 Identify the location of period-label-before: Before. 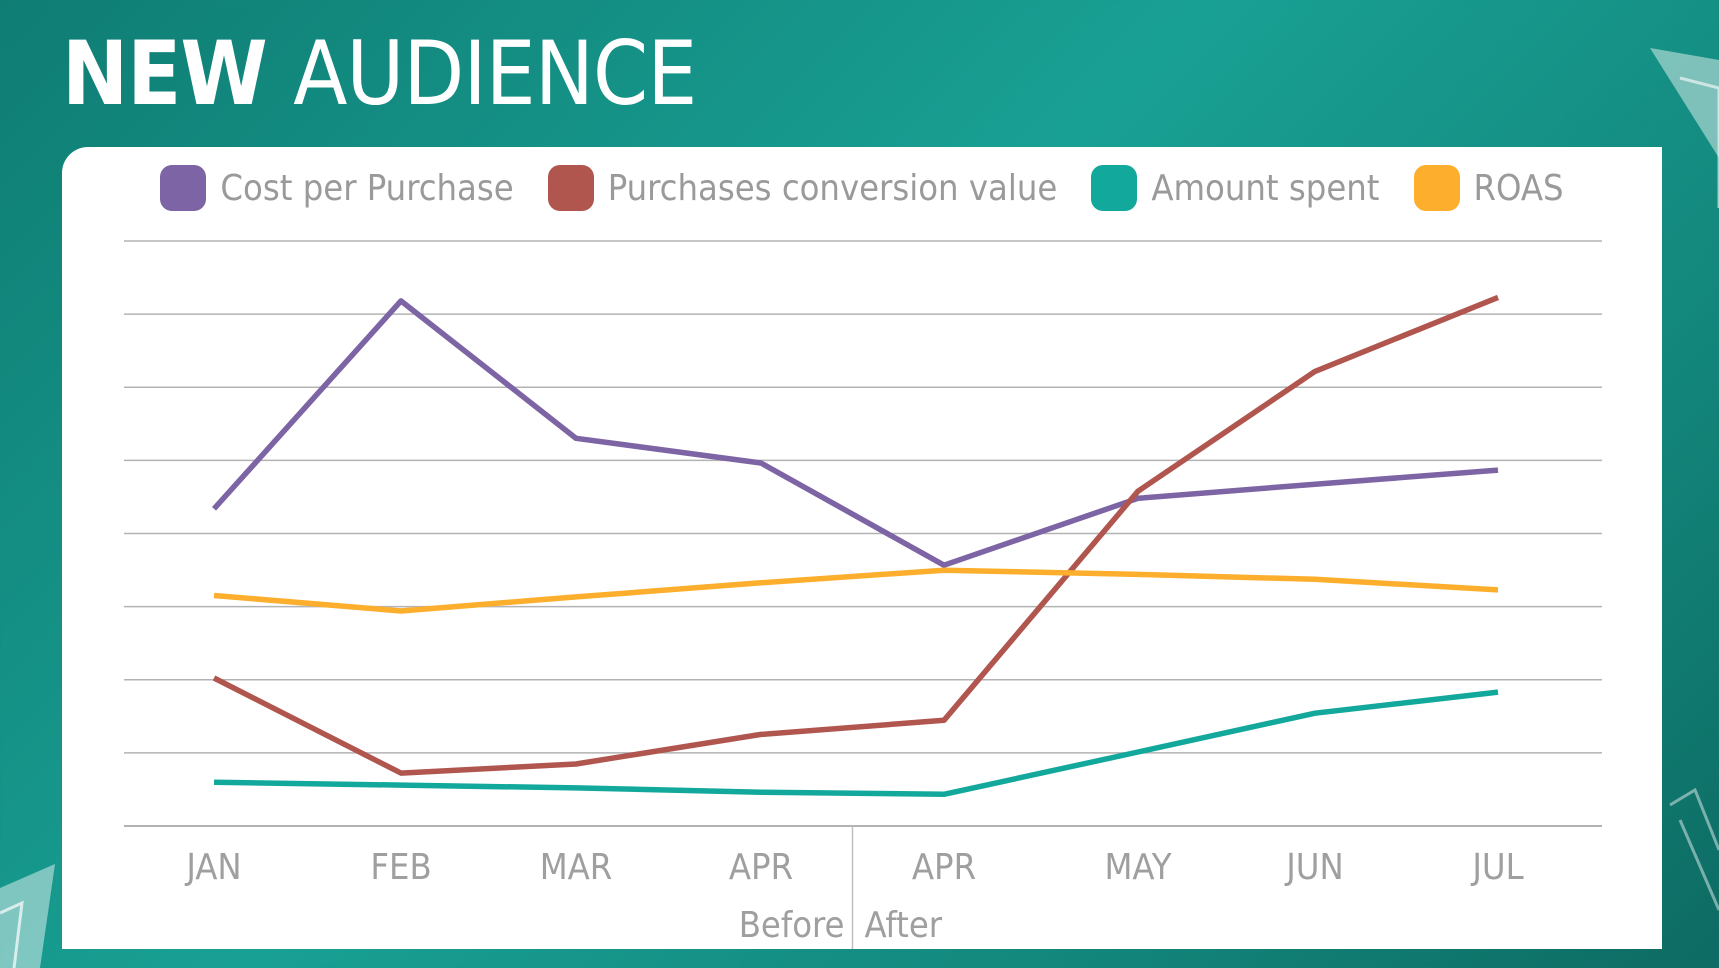
(792, 925).